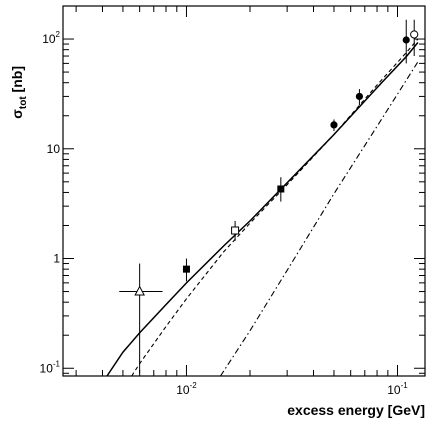  I want to click on y-axis-title-unit: [nb], so click(17, 81).